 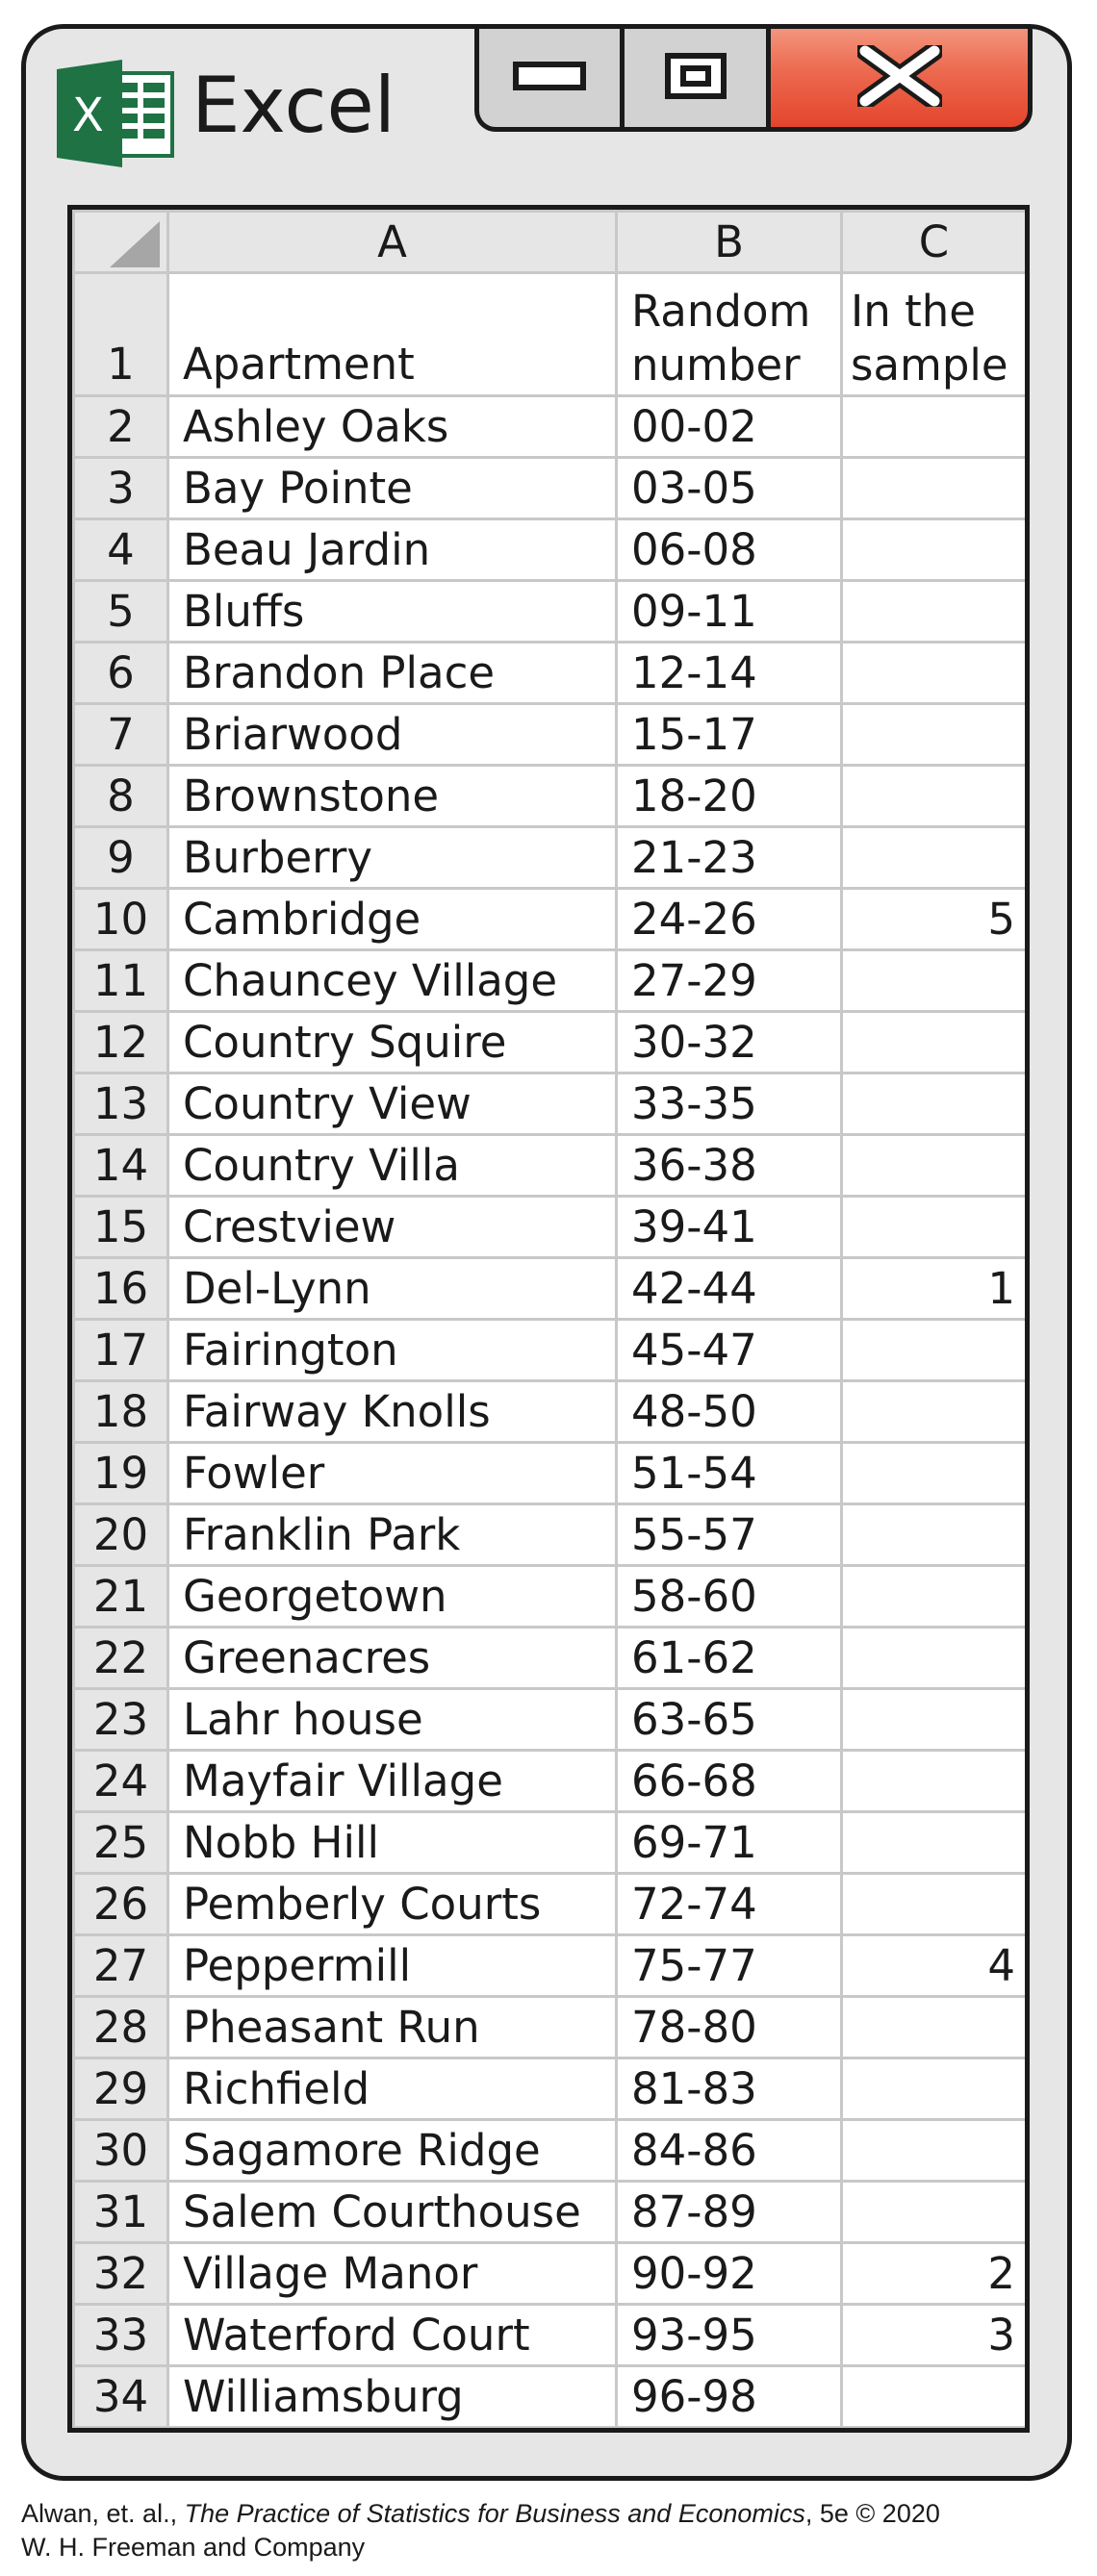 What do you see at coordinates (120, 611) in the screenshot?
I see `row-header: 5` at bounding box center [120, 611].